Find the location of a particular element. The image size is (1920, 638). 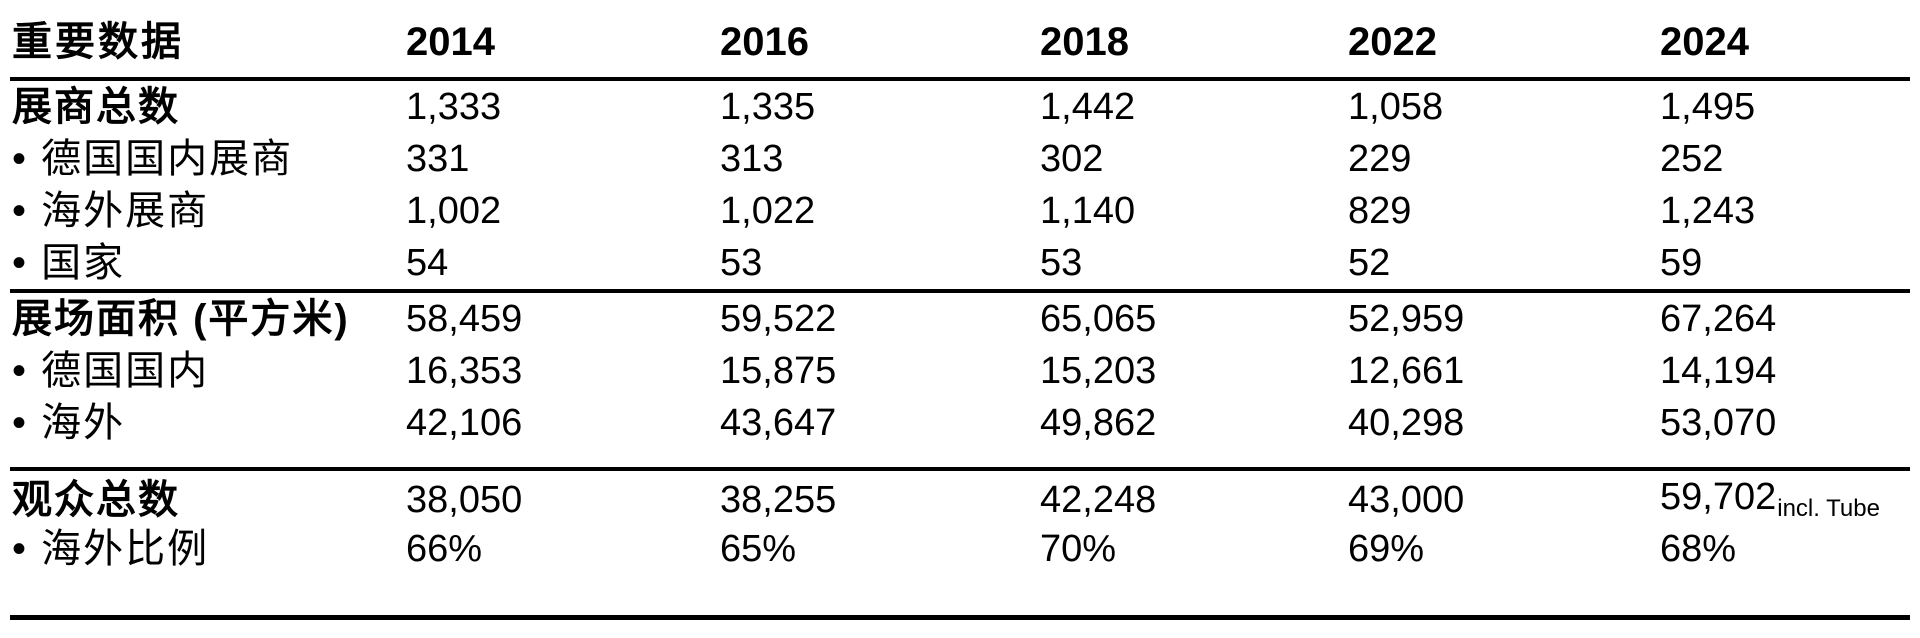

table-row: 展场面积 (平方米) 58,459 59,522 65,065 52,959 67,264 is located at coordinates (960, 319).